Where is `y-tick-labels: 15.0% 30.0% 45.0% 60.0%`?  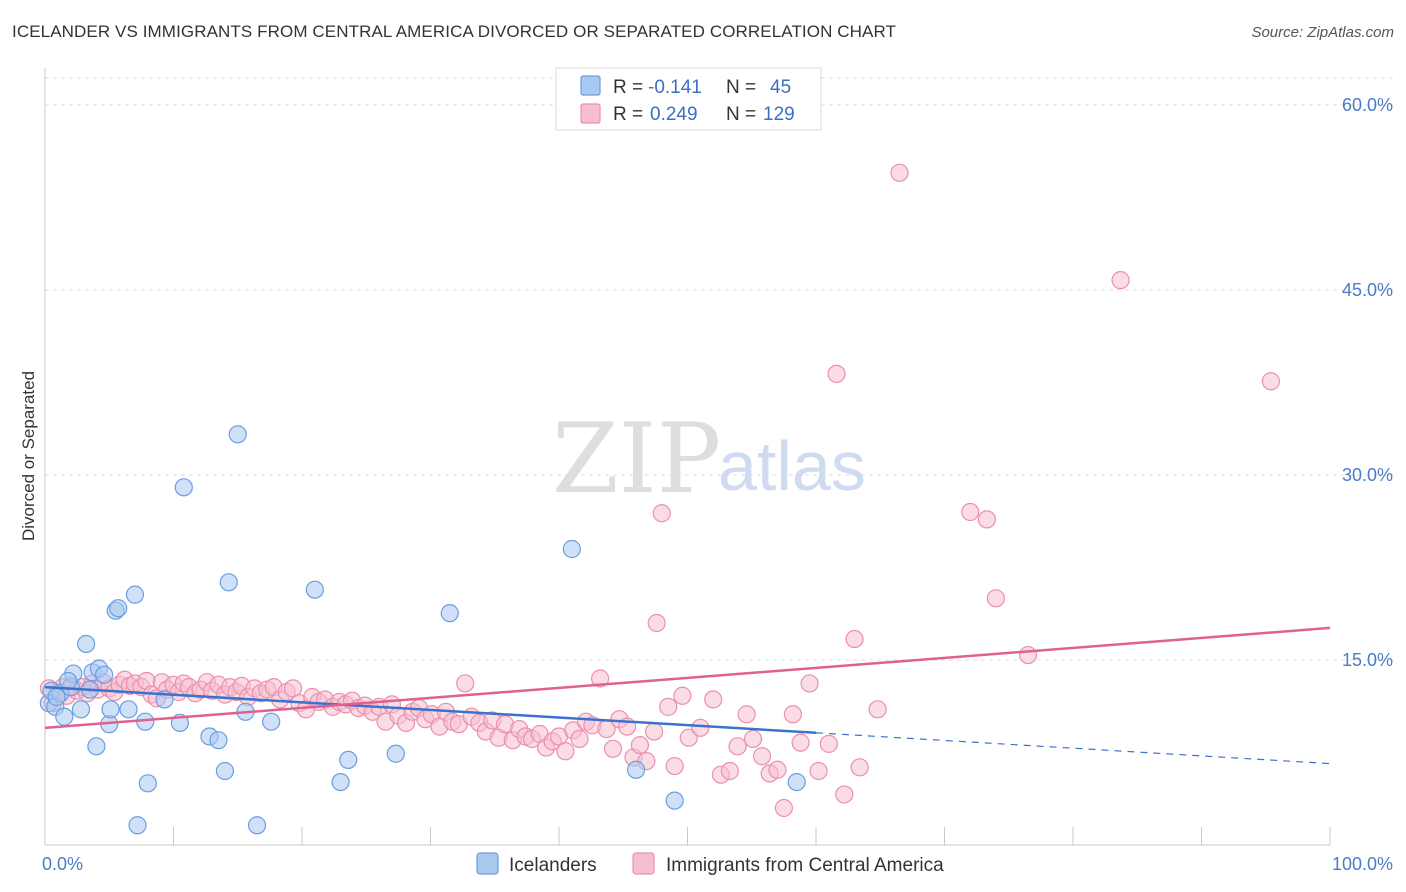 y-tick-labels: 15.0% 30.0% 45.0% 60.0% is located at coordinates (1367, 382).